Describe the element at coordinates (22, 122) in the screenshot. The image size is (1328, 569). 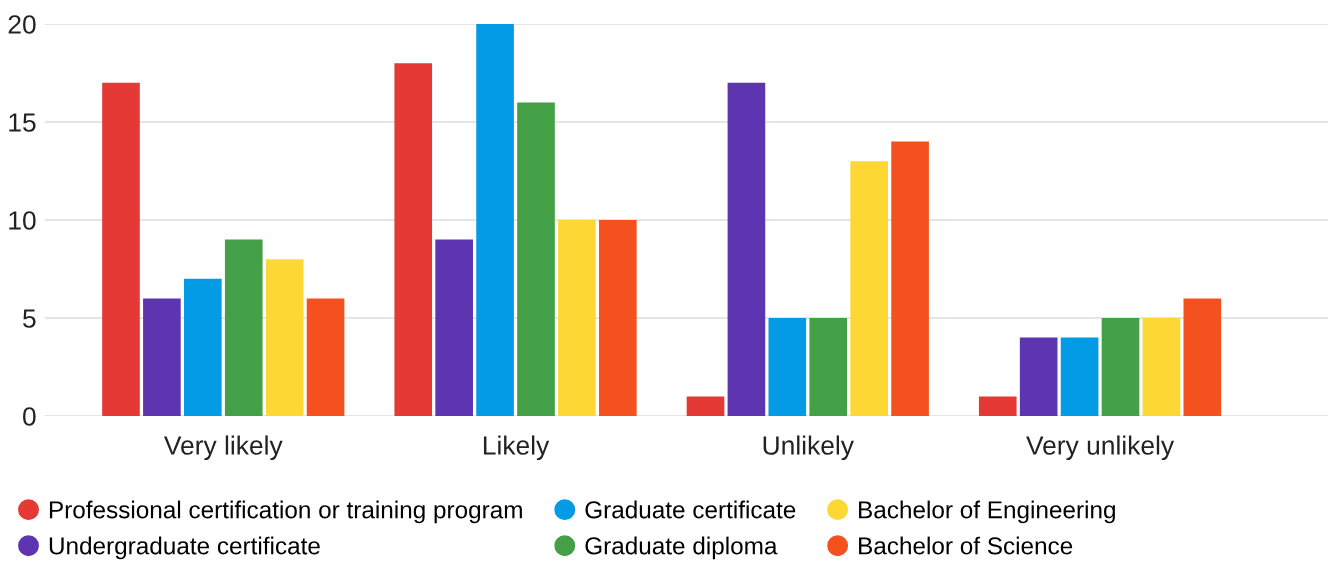
I see `y-tick-label: 15` at that location.